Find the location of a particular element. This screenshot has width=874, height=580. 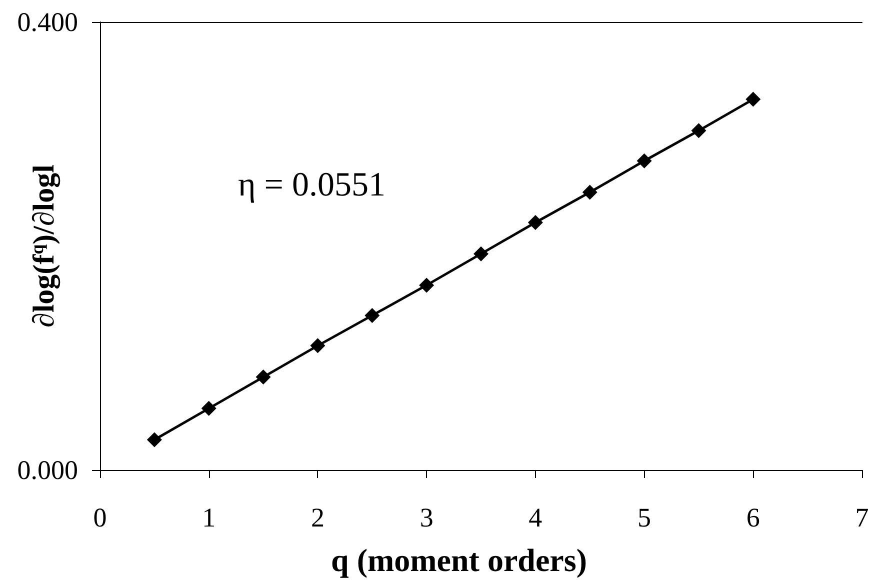

x-tick-label: 3 is located at coordinates (427, 517).